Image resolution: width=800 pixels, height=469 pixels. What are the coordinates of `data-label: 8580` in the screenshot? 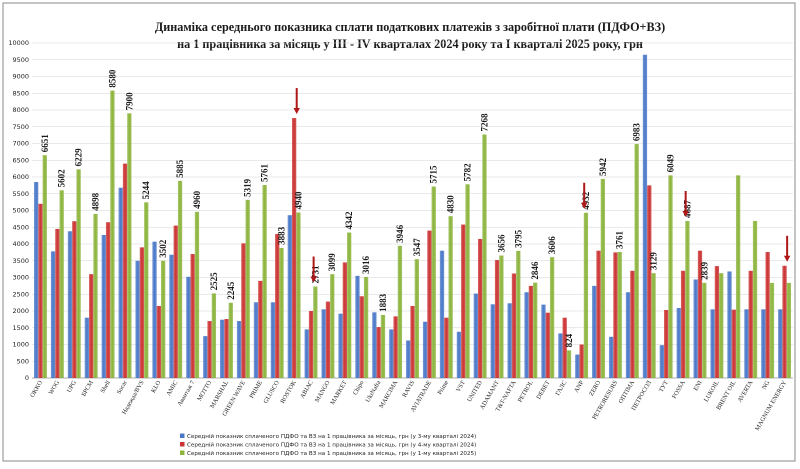 It's located at (112, 78).